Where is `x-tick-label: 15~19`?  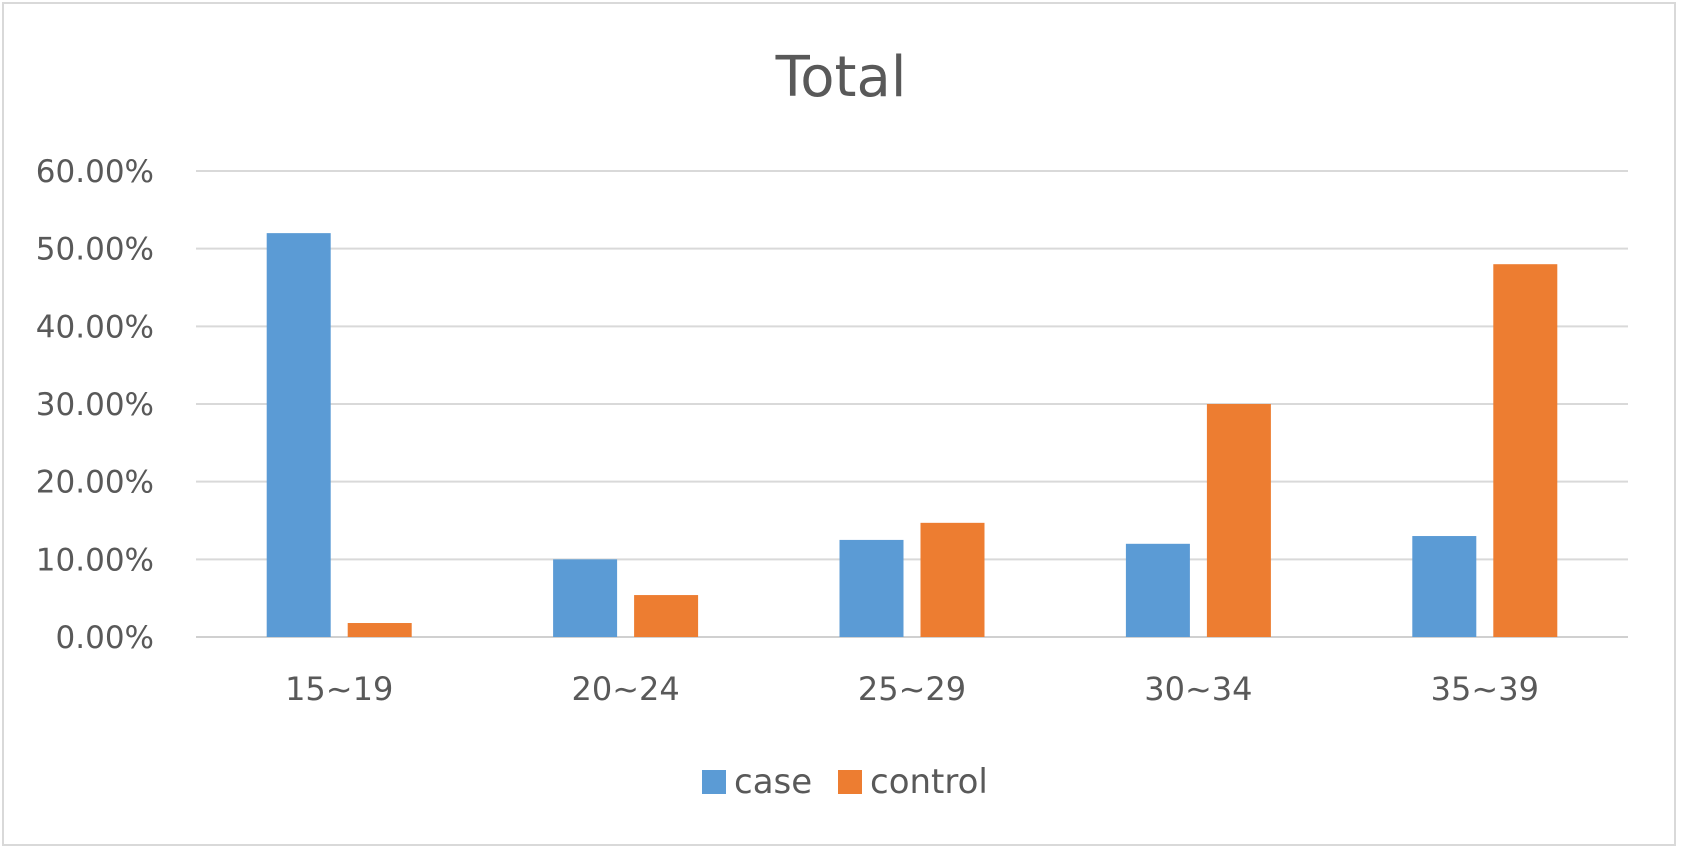 x-tick-label: 15~19 is located at coordinates (339, 689).